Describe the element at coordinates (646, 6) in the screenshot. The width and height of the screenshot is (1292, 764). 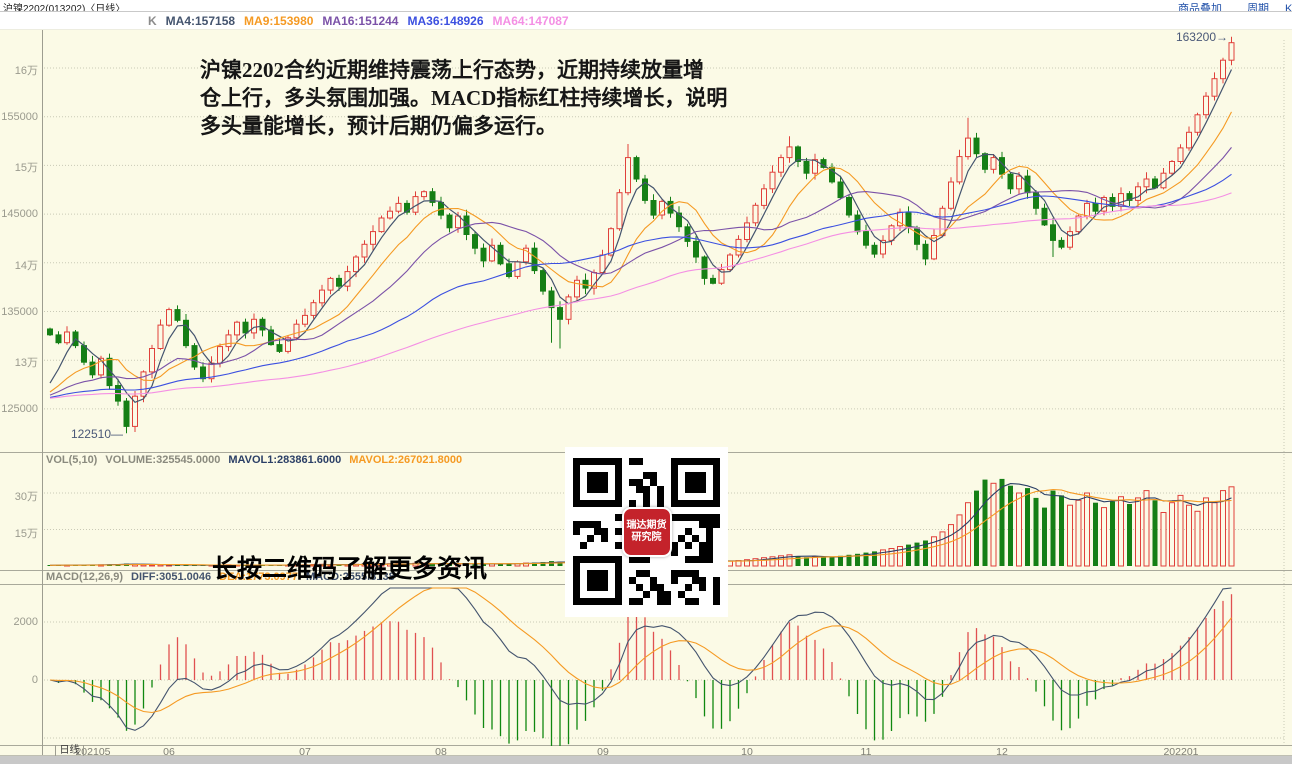
I see `title-bar: 沪镍2202(013202)〈日线〉 商品叠加 周期 K线` at that location.